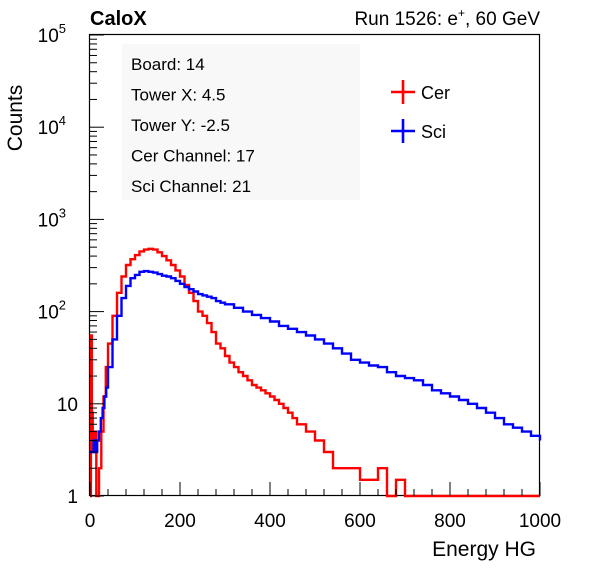 The image size is (596, 572). I want to click on info-box, so click(241, 122).